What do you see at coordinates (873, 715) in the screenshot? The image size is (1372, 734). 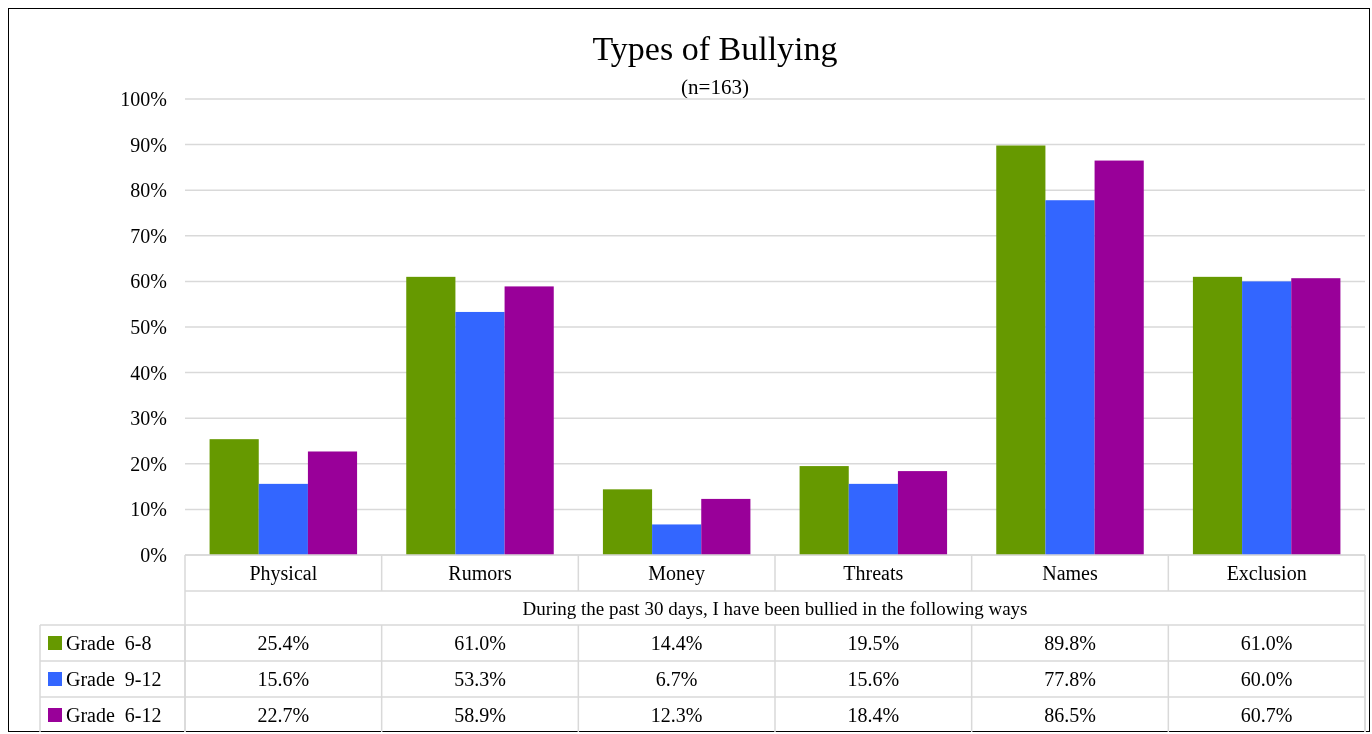 I see `data-label: 18.4%` at bounding box center [873, 715].